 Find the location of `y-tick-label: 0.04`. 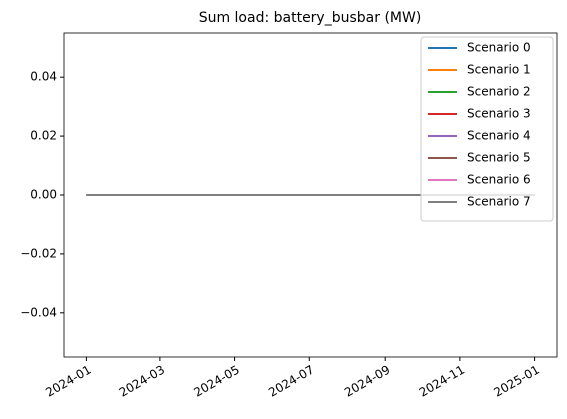

y-tick-label: 0.04 is located at coordinates (43, 77).